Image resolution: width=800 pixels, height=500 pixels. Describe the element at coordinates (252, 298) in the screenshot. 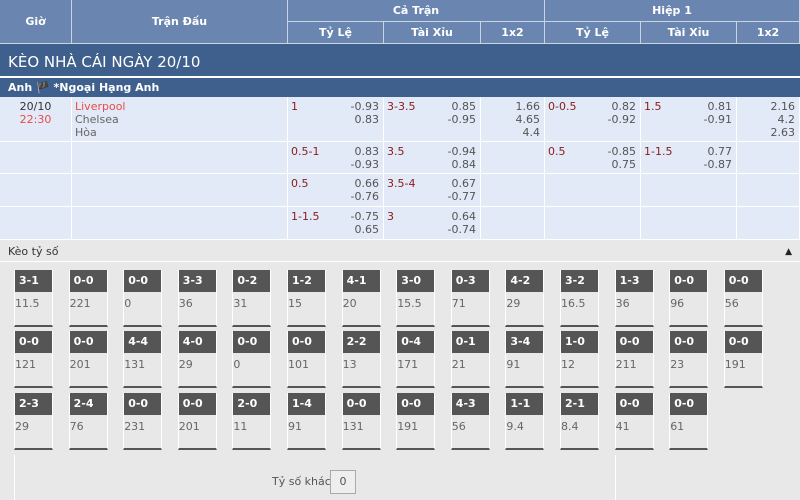

I see `score-card: 0-2 31` at that location.